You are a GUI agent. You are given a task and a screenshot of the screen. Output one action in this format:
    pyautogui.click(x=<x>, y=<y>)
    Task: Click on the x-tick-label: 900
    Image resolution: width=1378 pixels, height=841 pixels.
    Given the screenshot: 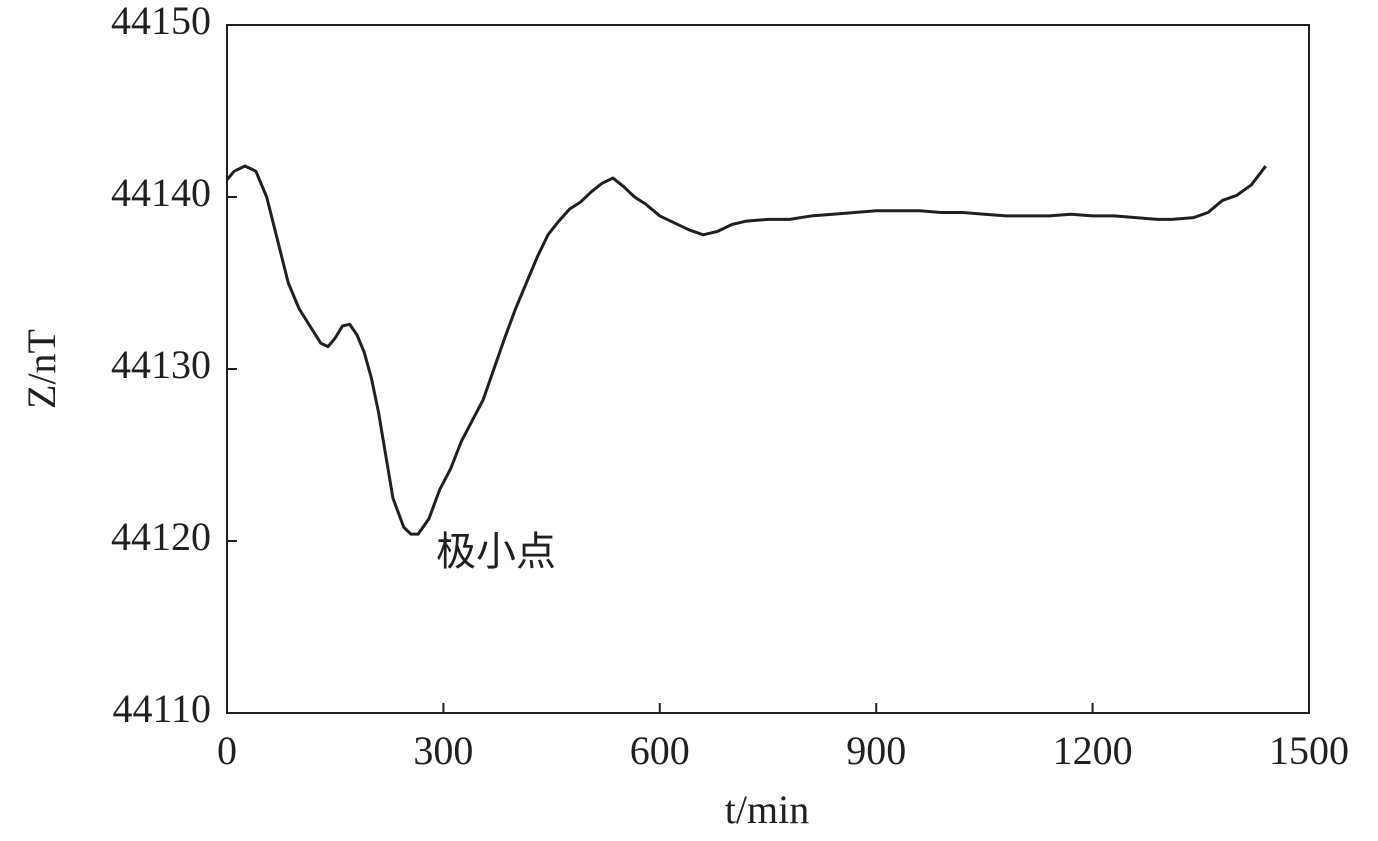 What is the action you would take?
    pyautogui.click(x=876, y=750)
    